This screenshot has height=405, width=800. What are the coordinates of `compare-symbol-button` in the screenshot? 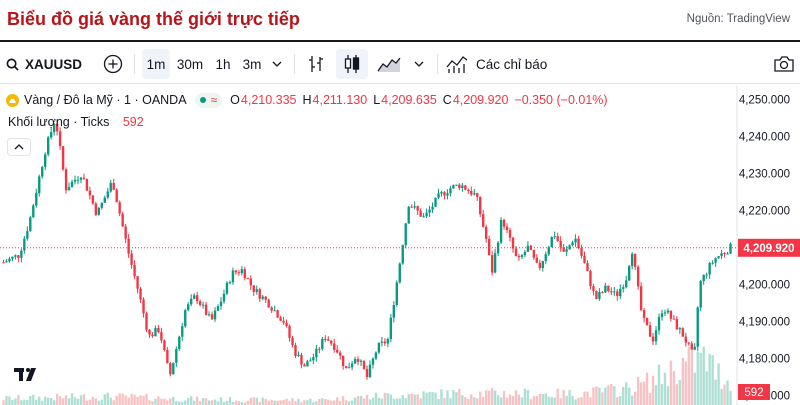 It's located at (113, 64).